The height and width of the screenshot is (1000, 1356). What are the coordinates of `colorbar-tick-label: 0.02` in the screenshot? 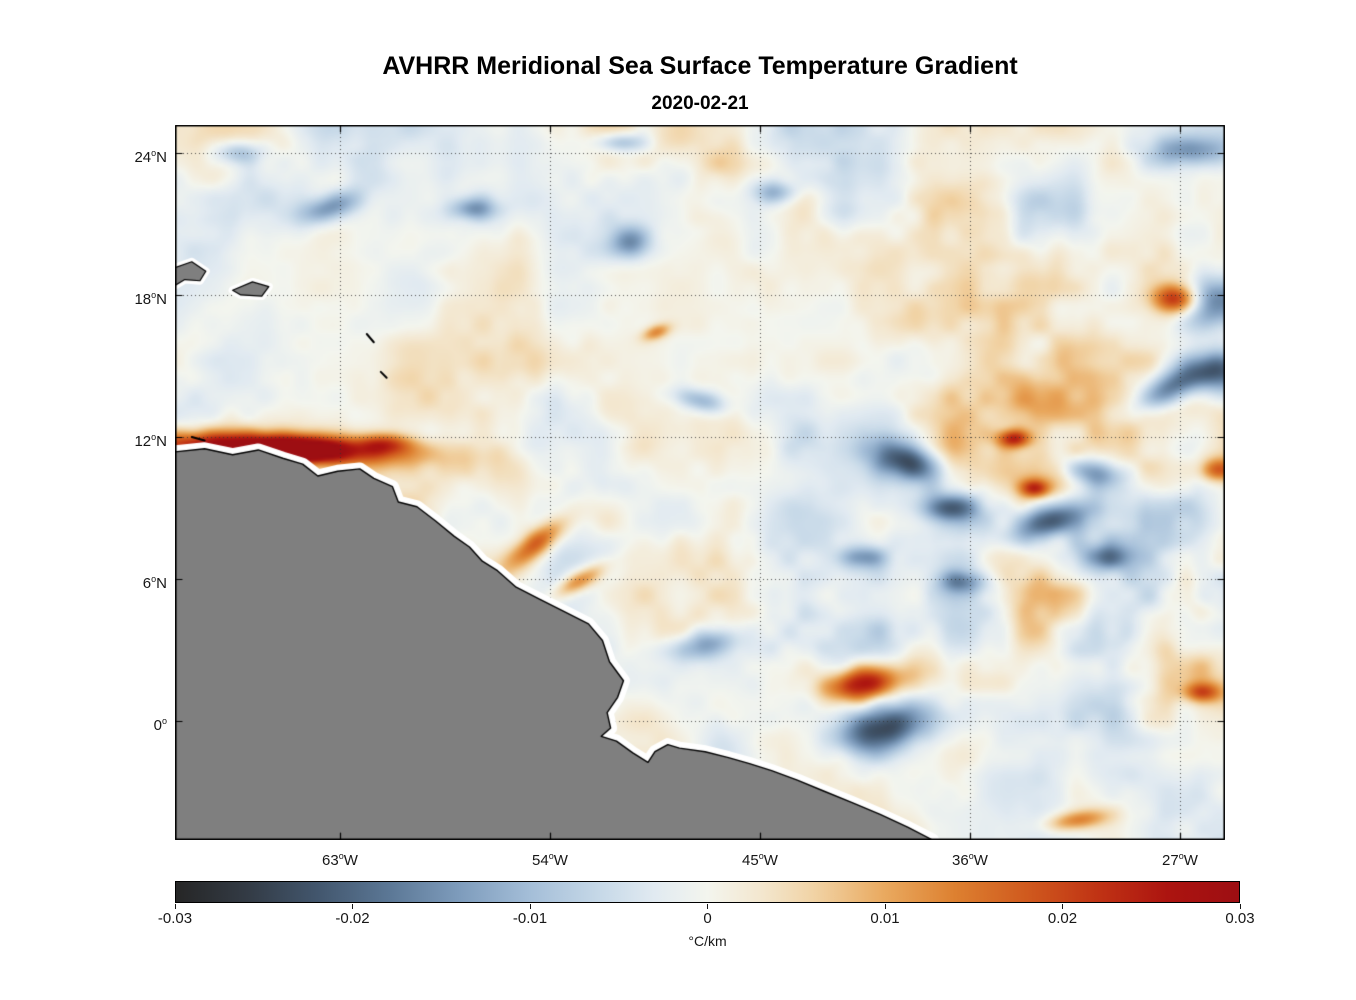 It's located at (1062, 918).